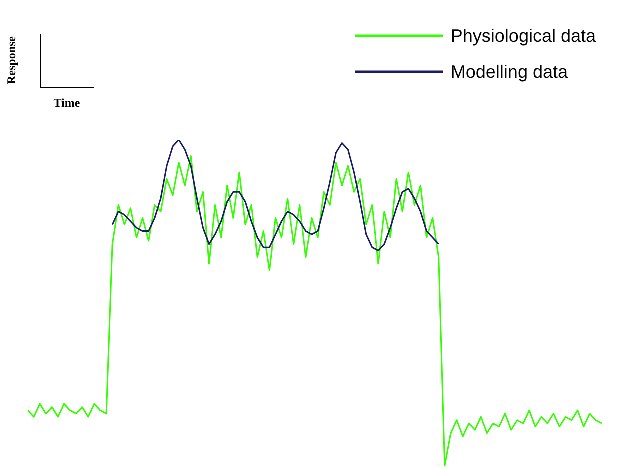 This screenshot has width=626, height=468. What do you see at coordinates (509, 72) in the screenshot?
I see `legend-label: Modelling data` at bounding box center [509, 72].